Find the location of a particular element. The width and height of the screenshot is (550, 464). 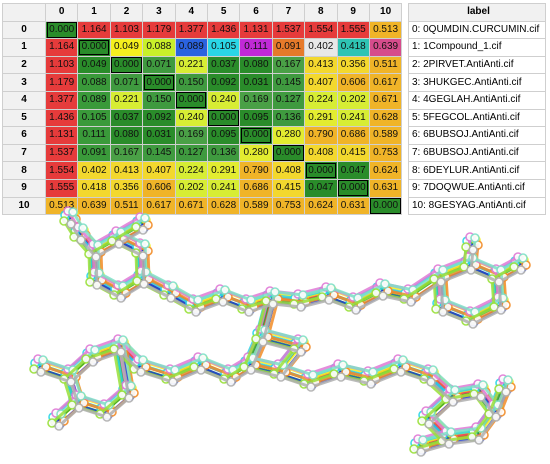

label-cell: 8: 6DEYLUR.AntiAnti.cif is located at coordinates (477, 170).